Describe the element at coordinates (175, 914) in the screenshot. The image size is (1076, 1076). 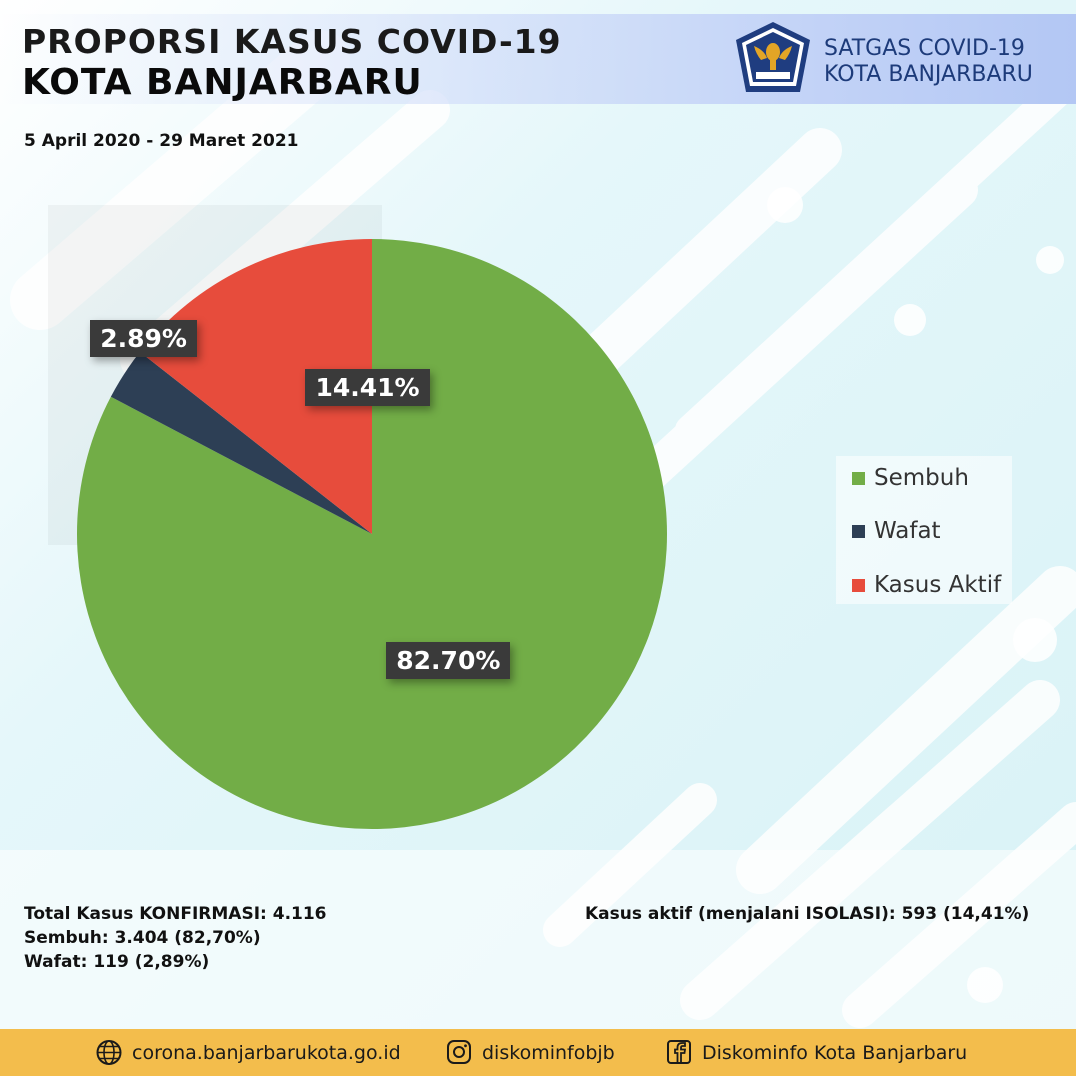
I see `total-confirmed: Total Kasus KONFIRMASI: 4.116` at that location.